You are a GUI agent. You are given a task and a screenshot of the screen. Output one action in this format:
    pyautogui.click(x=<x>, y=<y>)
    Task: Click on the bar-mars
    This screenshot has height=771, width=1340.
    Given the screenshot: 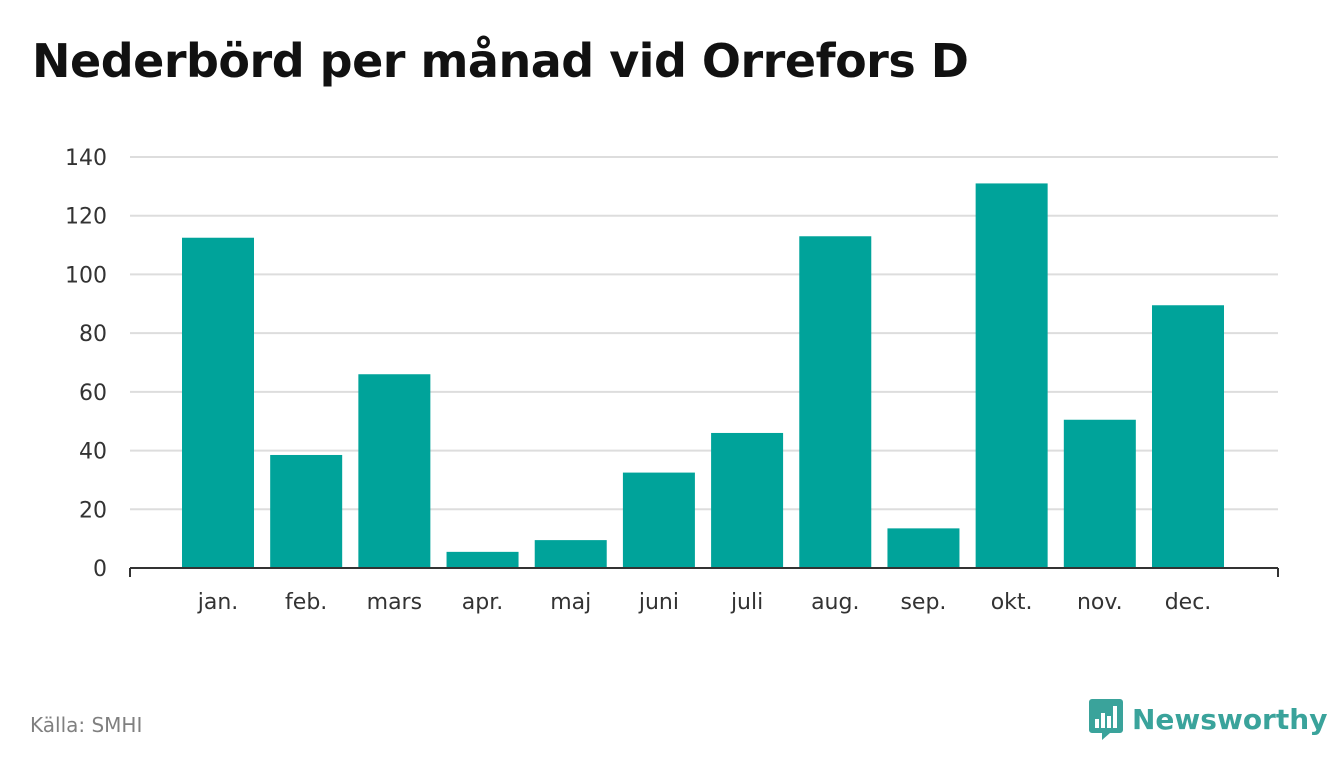 What is the action you would take?
    pyautogui.click(x=394, y=471)
    